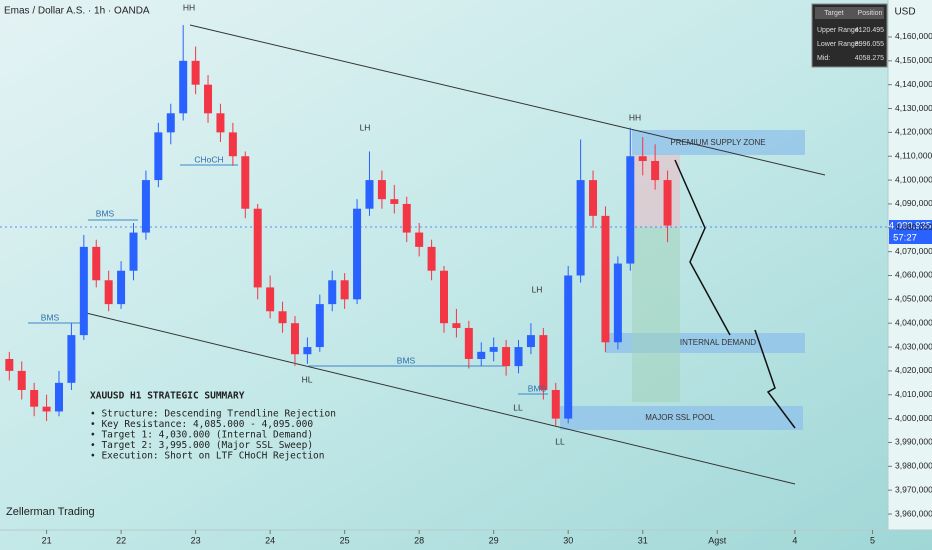 The image size is (932, 550). Describe the element at coordinates (643, 540) in the screenshot. I see `x-tick-label: 31` at that location.